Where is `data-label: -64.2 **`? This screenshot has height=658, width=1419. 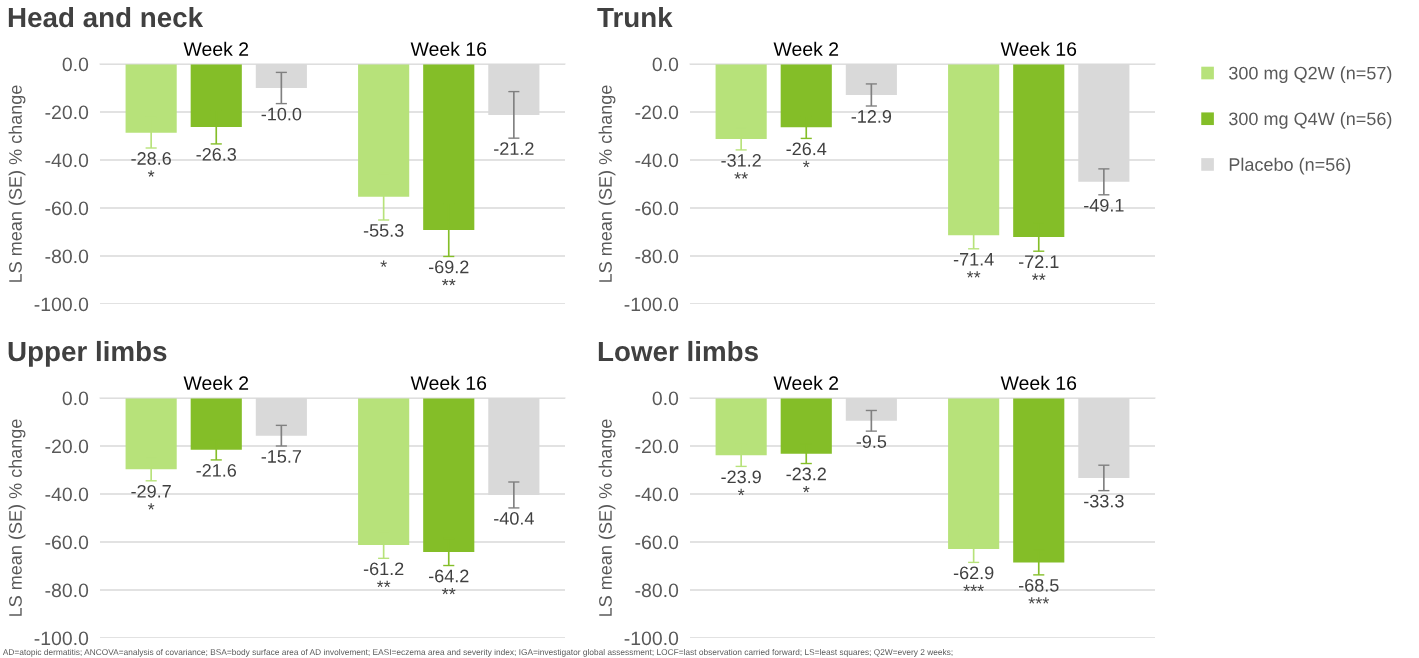
data-label: -64.2 ** is located at coordinates (448, 582).